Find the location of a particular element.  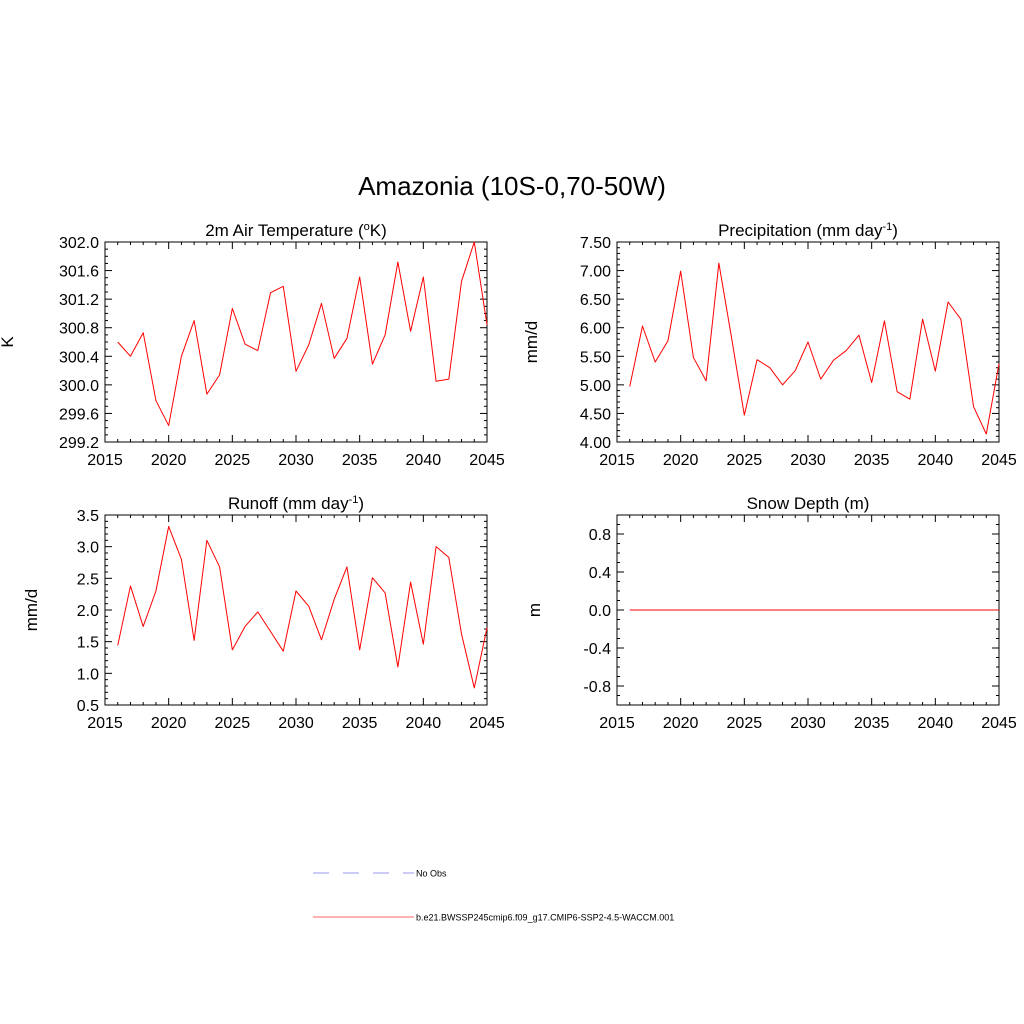

y-tick-label: 299.2 is located at coordinates (79, 443).